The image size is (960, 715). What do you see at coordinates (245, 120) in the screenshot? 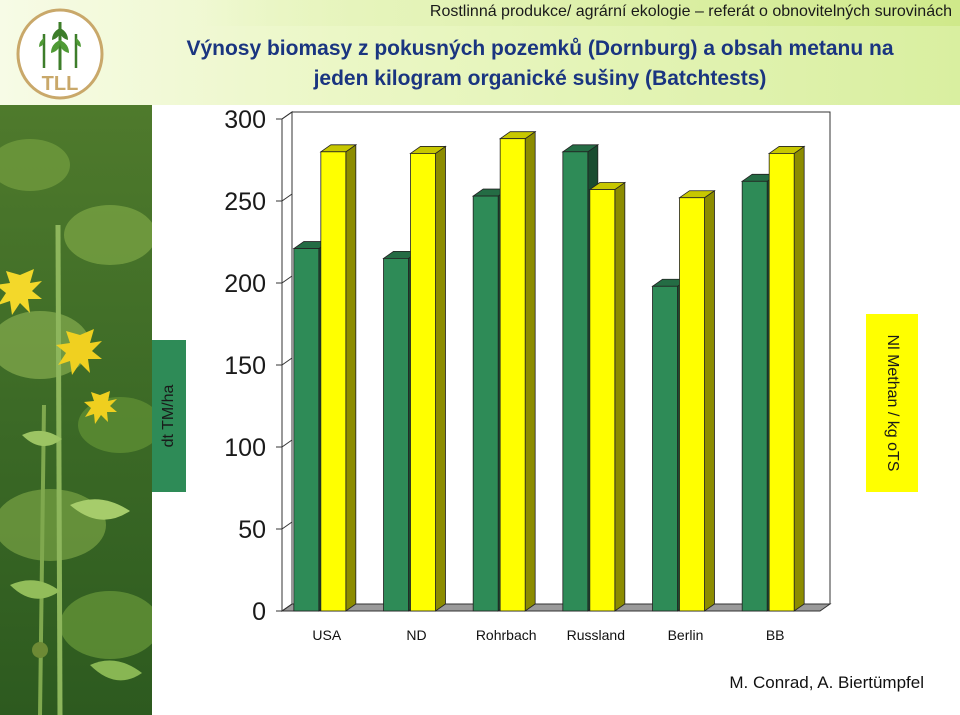
I see `y-tick-label: 300` at bounding box center [245, 120].